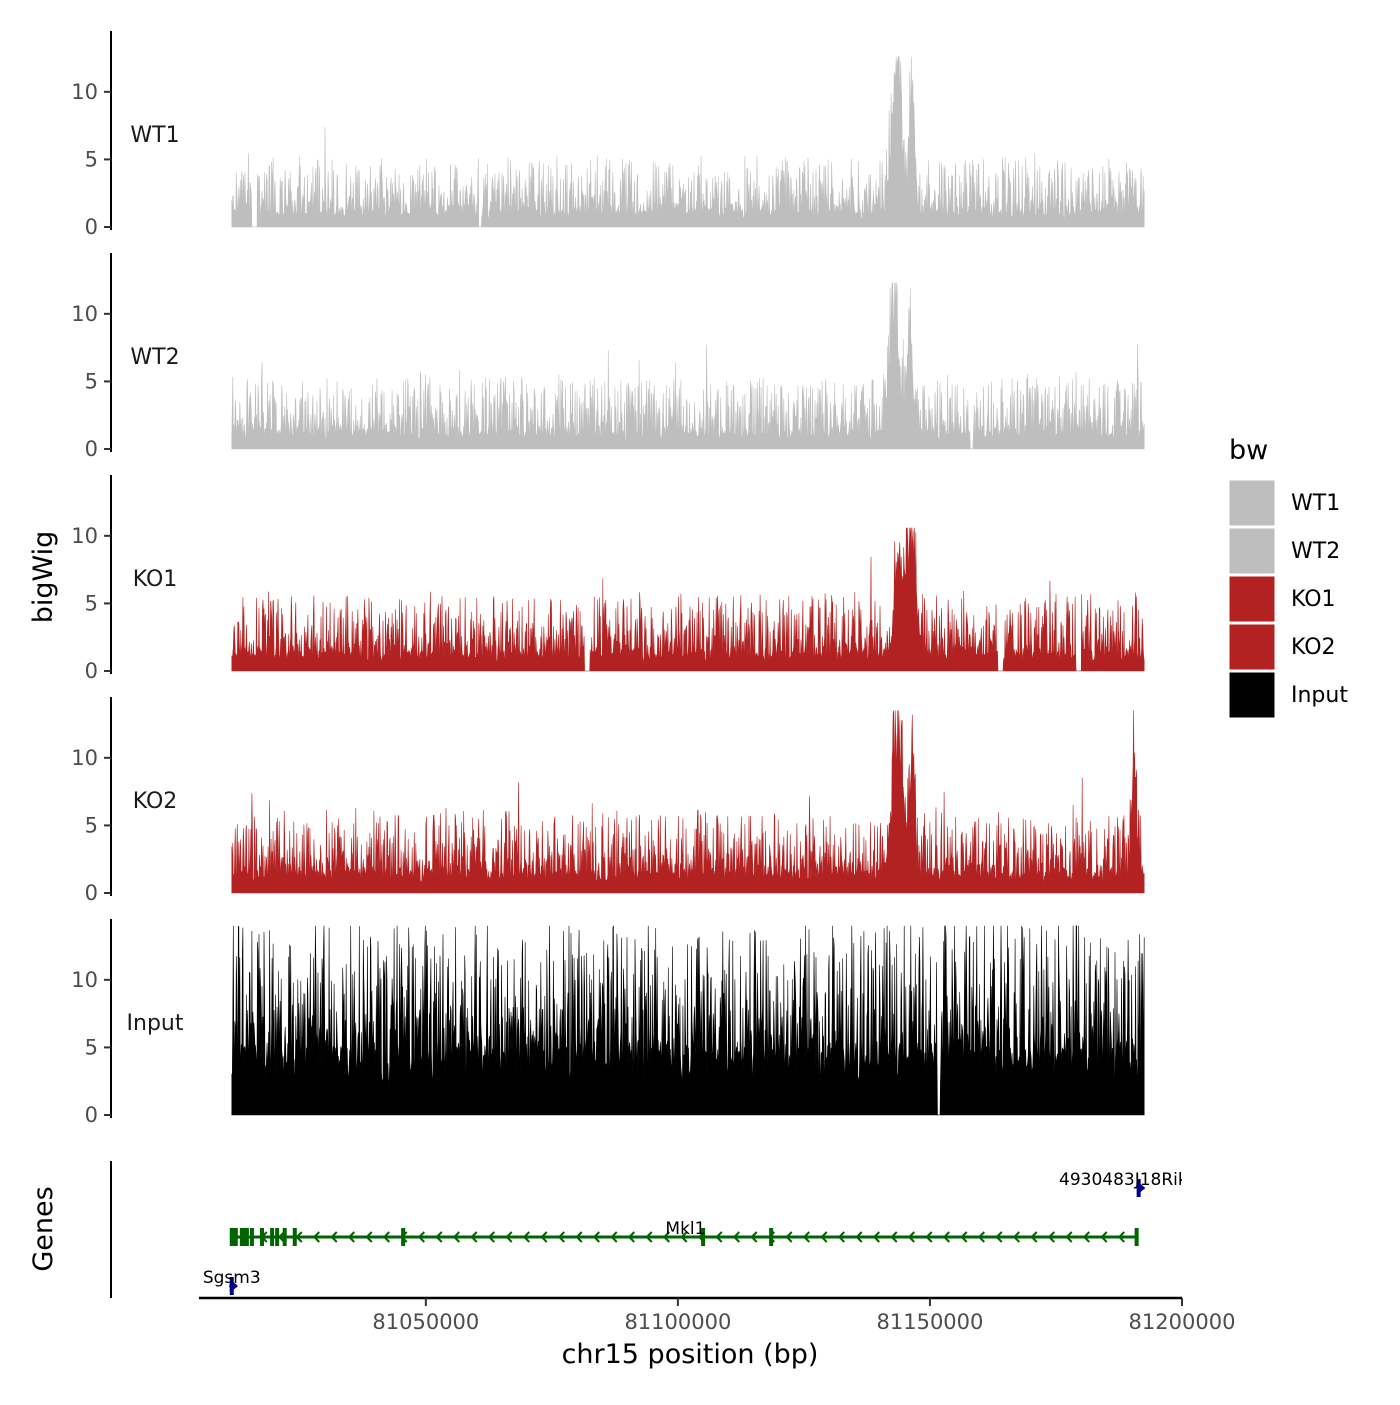 Image resolution: width=1400 pixels, height=1405 pixels. I want to click on track-label: WT1, so click(154, 135).